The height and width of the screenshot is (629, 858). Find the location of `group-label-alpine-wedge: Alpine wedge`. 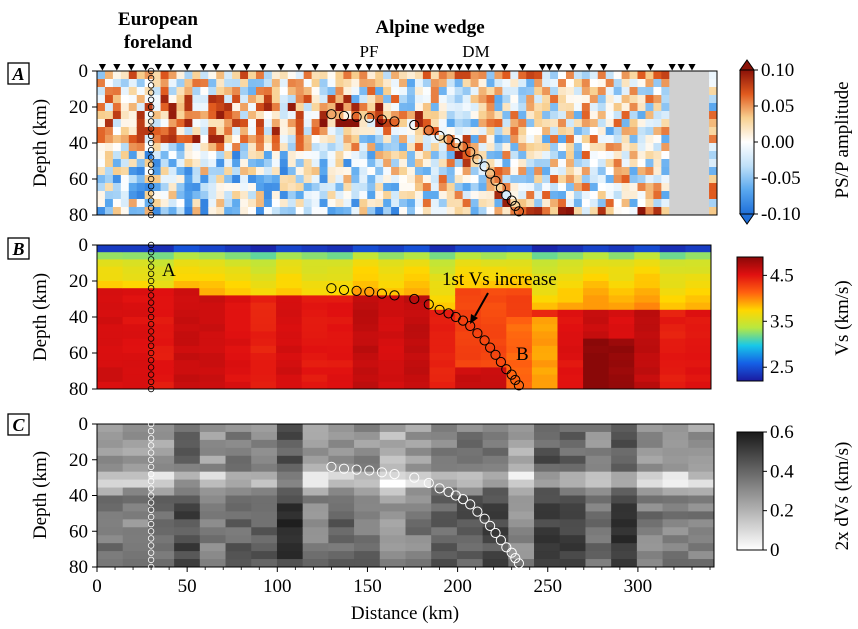

group-label-alpine-wedge: Alpine wedge is located at coordinates (429, 27).